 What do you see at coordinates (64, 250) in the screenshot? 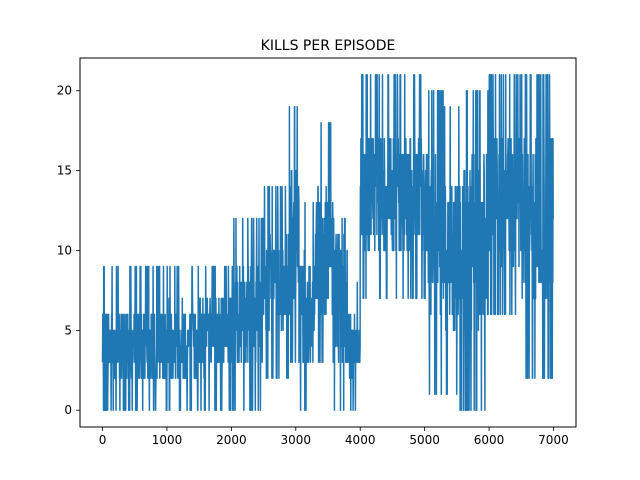
I see `y-tick-label: 10` at bounding box center [64, 250].